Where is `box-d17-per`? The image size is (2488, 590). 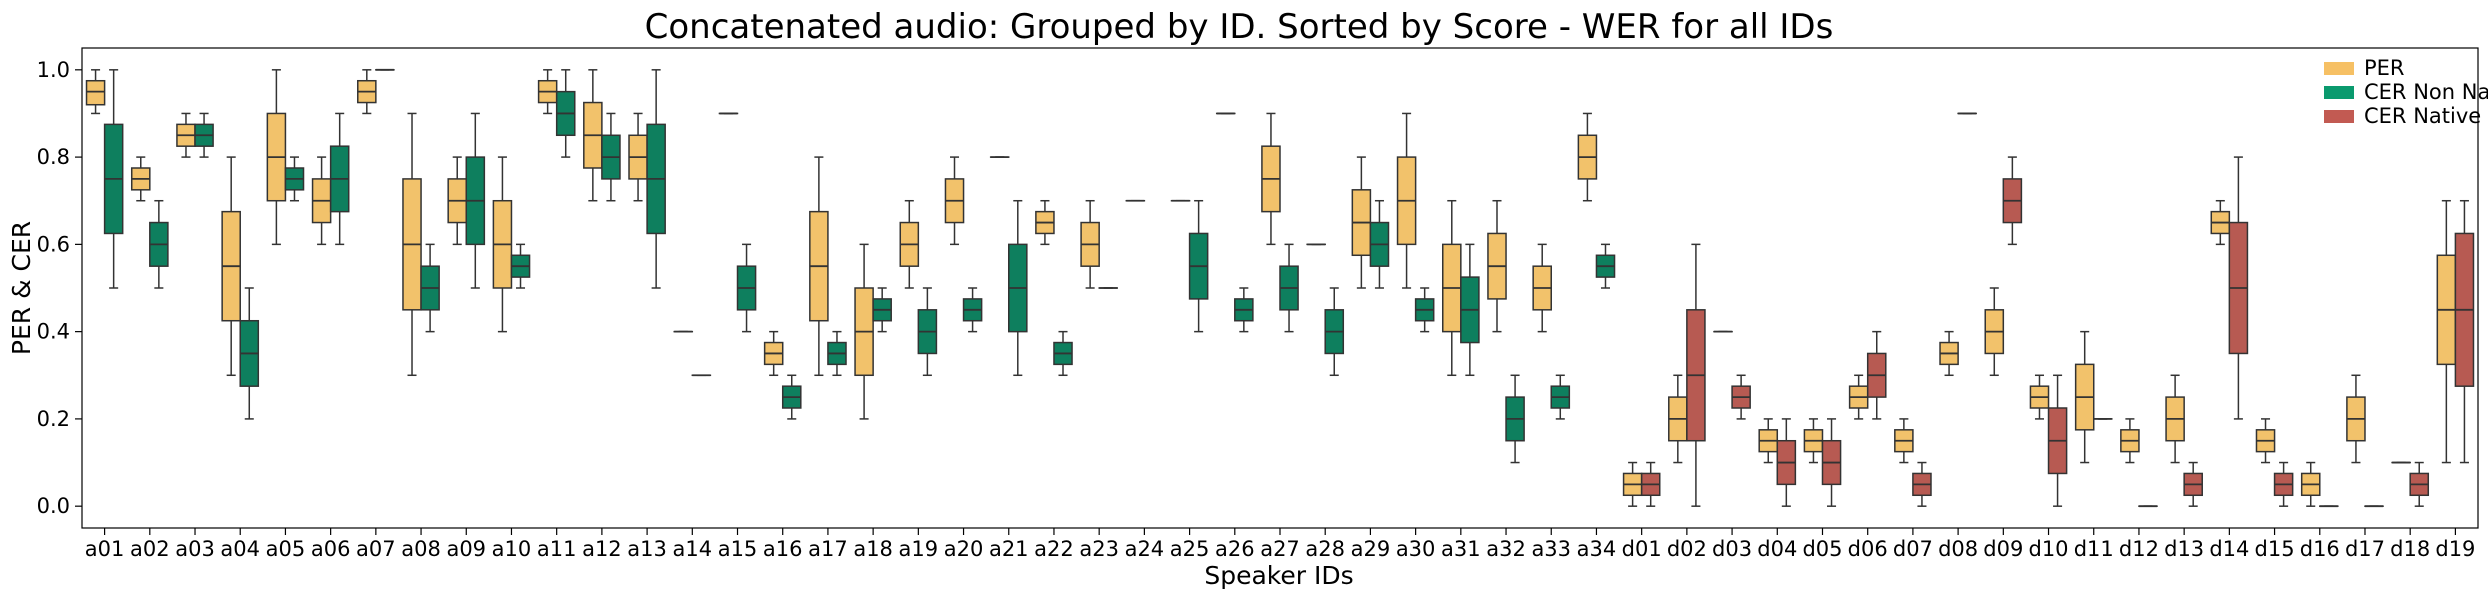
box-d17-per is located at coordinates (2356, 419).